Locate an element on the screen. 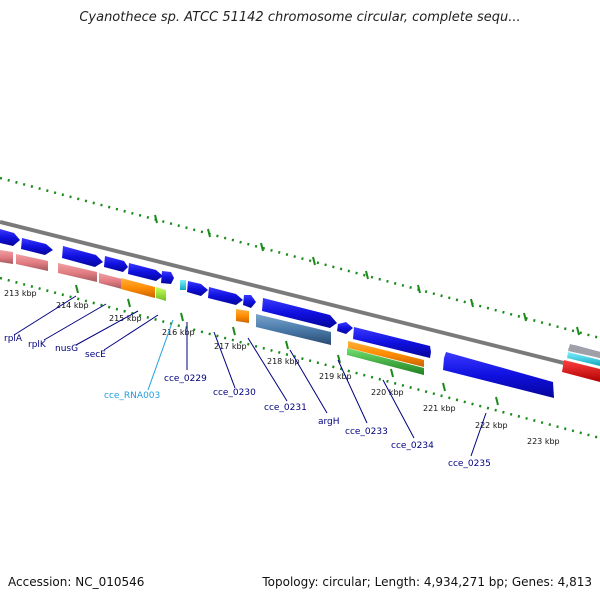 The image size is (600, 600). kbp-label: 220 kbp is located at coordinates (387, 392).